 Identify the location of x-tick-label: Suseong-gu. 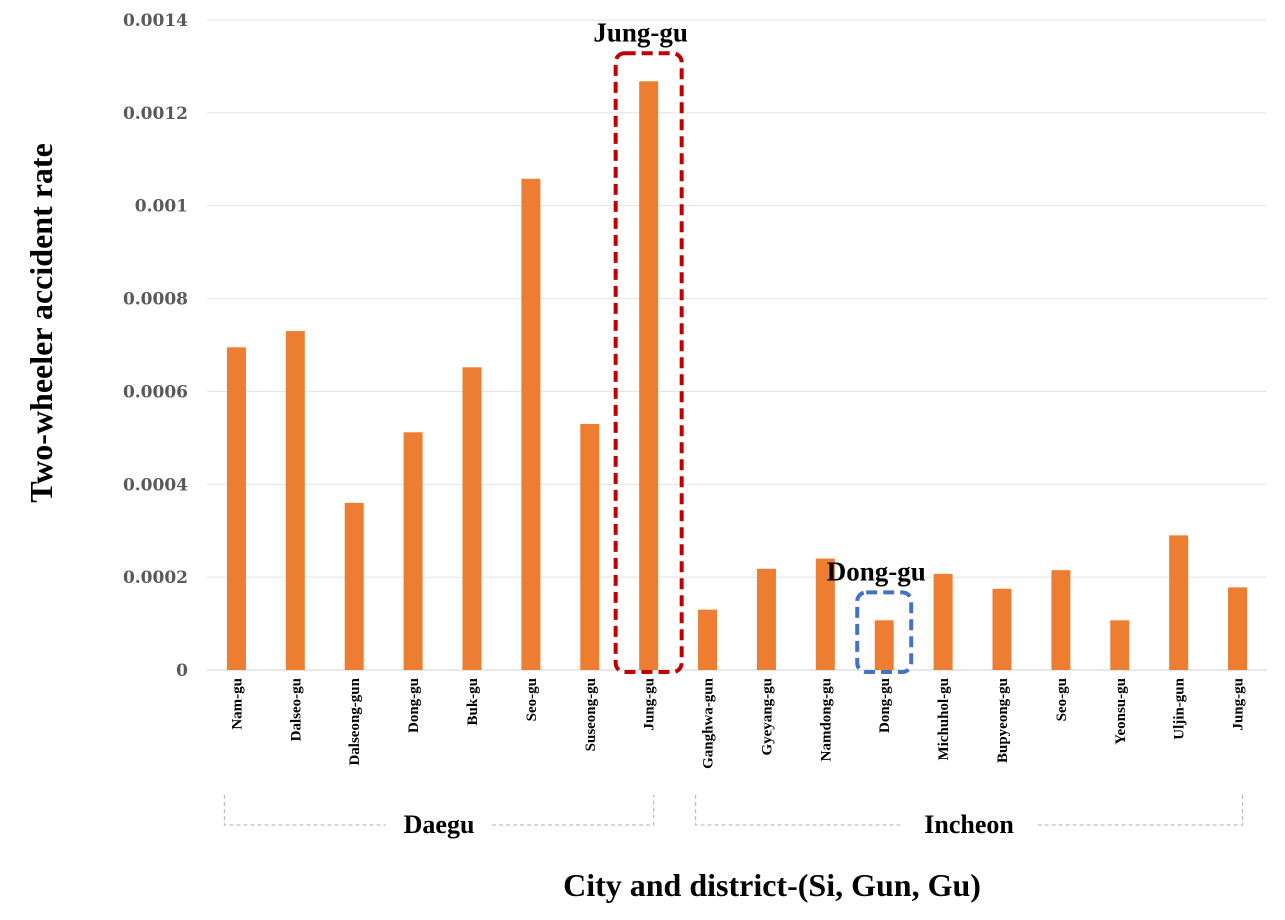
(591, 714).